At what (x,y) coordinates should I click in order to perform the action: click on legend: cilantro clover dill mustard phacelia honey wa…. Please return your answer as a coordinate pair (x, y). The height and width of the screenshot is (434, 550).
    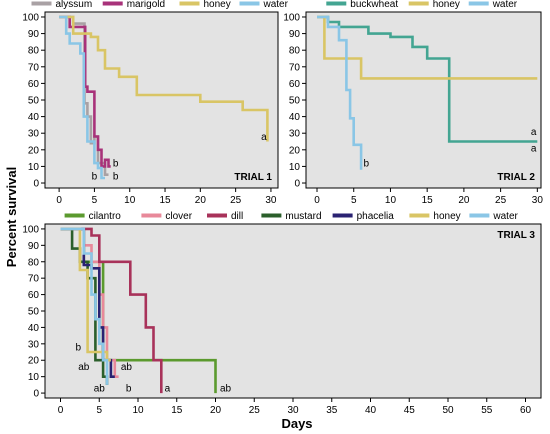
    Looking at the image, I should click on (291, 216).